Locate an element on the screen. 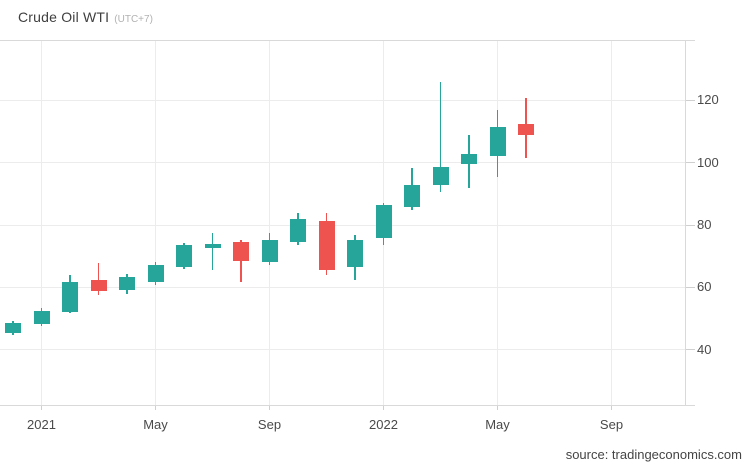 This screenshot has height=468, width=746. y-axis-line is located at coordinates (685, 222).